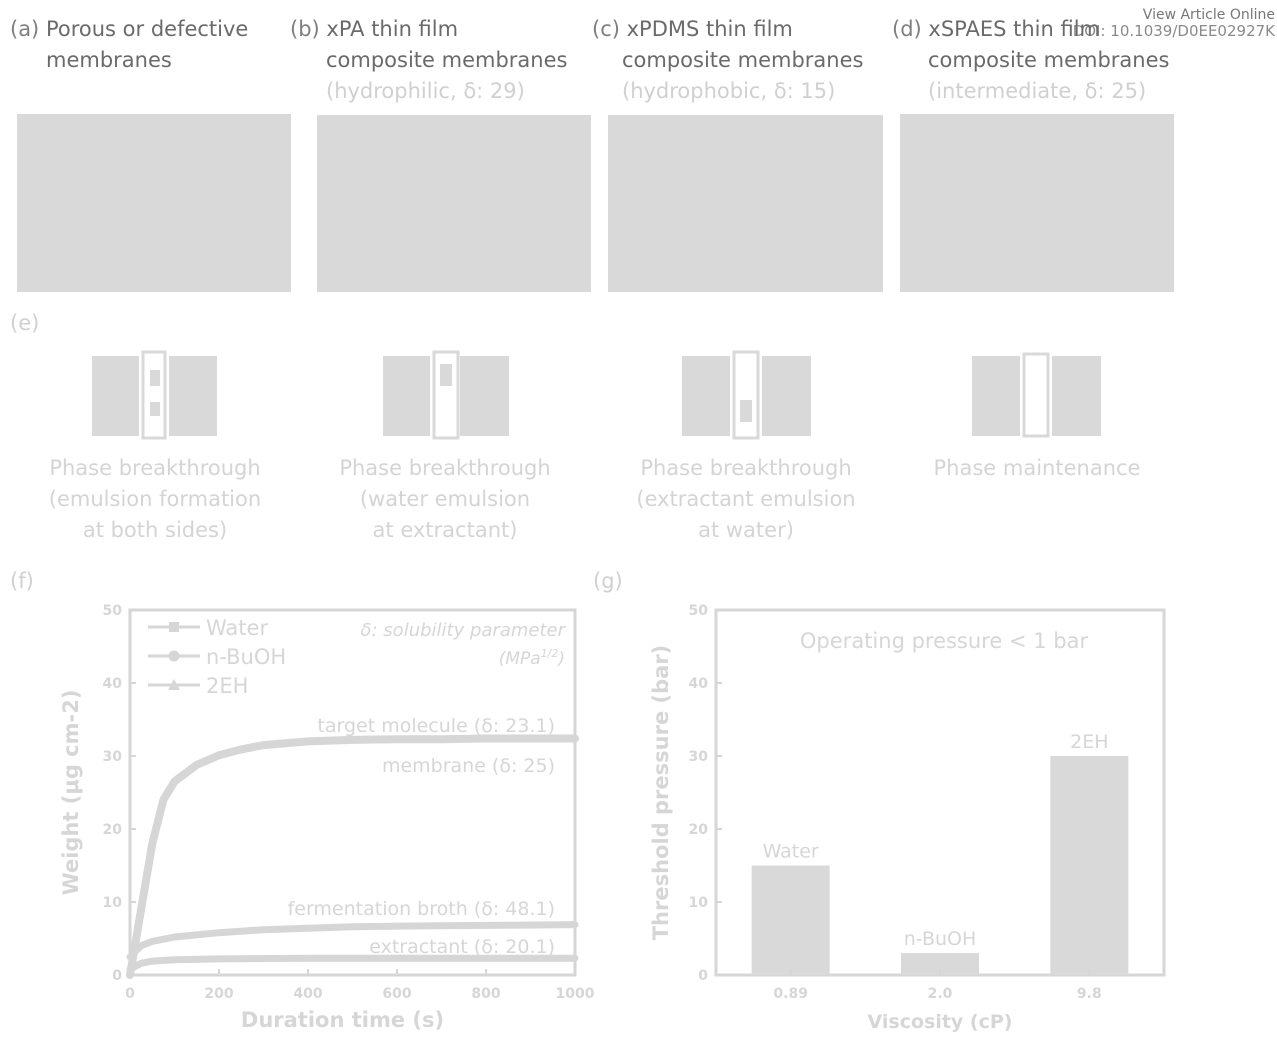 Image resolution: width=1277 pixels, height=1039 pixels. I want to click on panel-letter: (g), so click(608, 581).